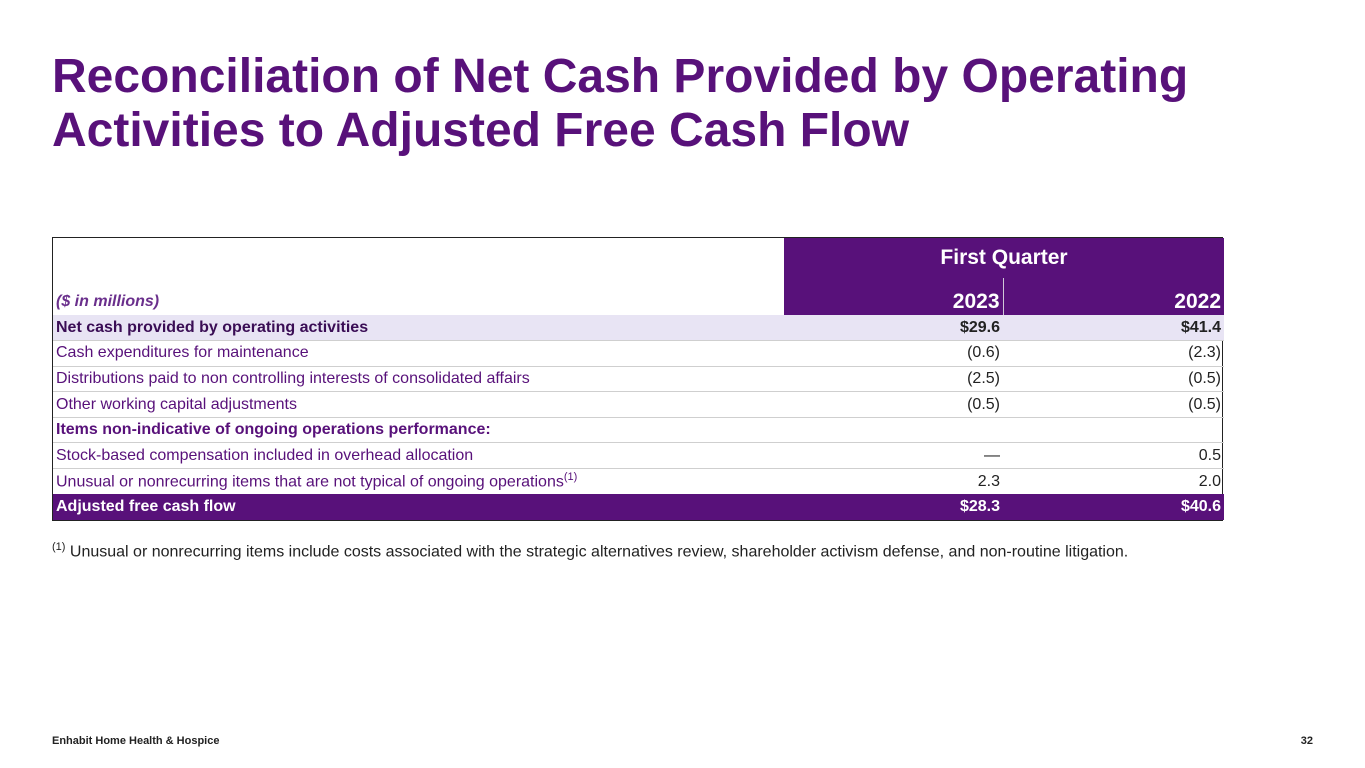 This screenshot has width=1365, height=768. I want to click on value-2022: $40.6, so click(1114, 507).